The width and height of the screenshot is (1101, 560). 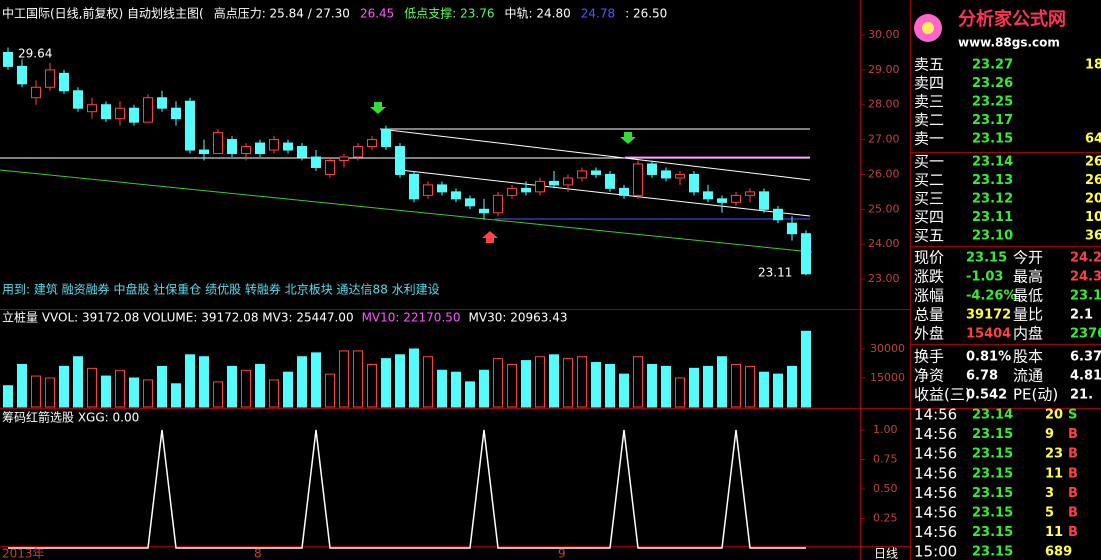 I want to click on header-segment: 中工国际(日线,前复权) 自动划线主图(, so click(x=103, y=13).